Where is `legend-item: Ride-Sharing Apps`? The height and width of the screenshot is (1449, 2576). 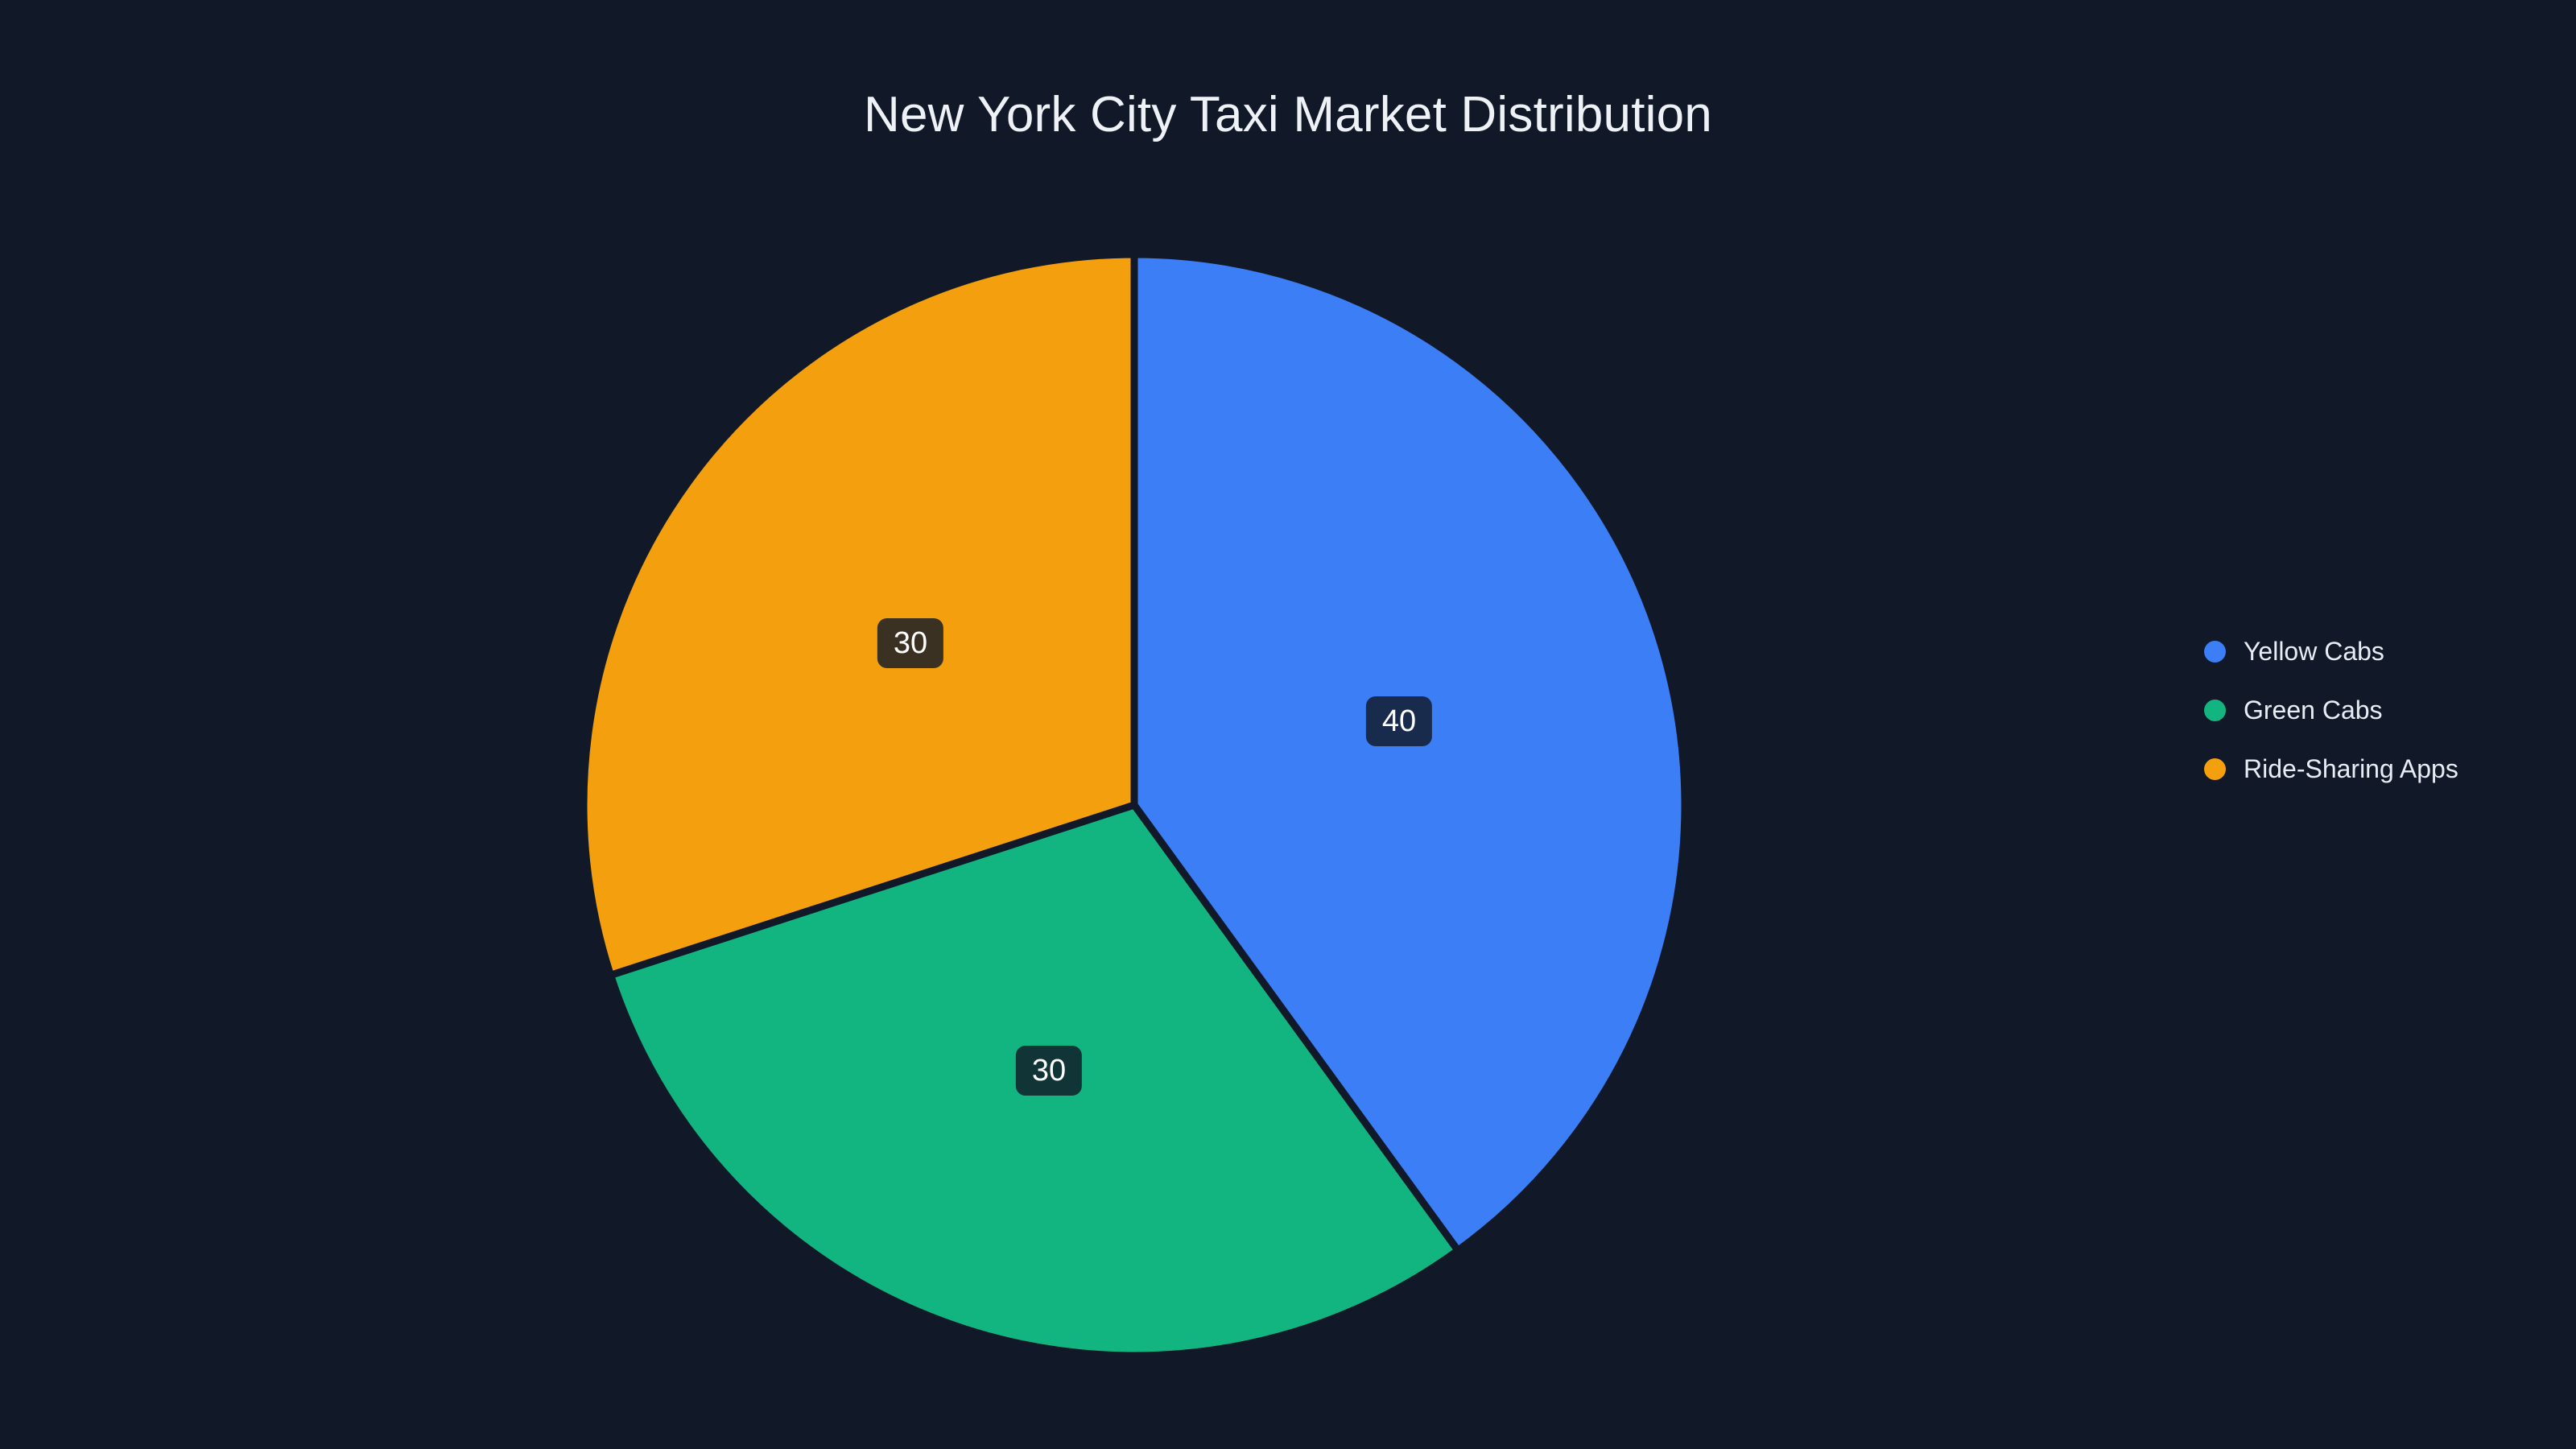 legend-item: Ride-Sharing Apps is located at coordinates (2331, 768).